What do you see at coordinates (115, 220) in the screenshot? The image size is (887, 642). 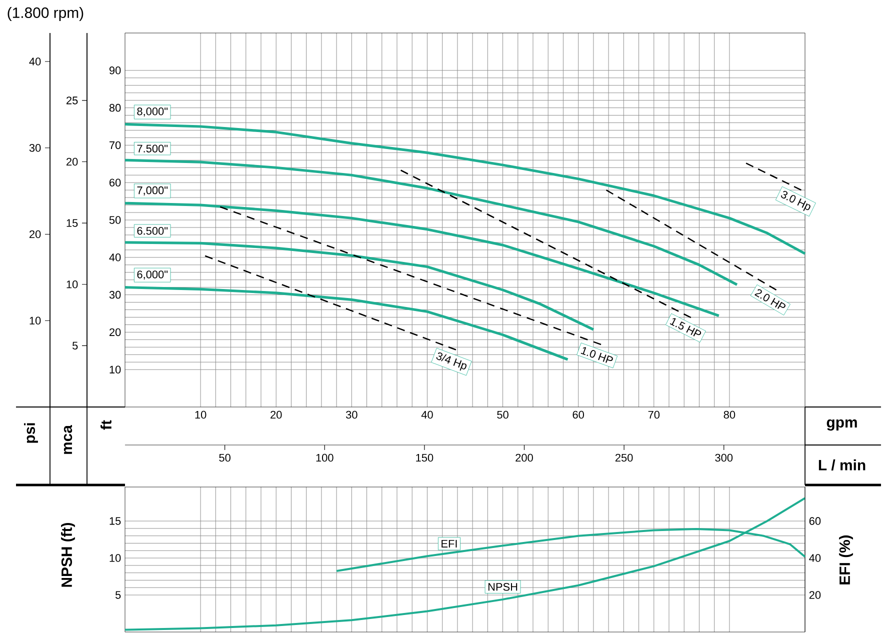 I see `y-tick-label: 50` at bounding box center [115, 220].